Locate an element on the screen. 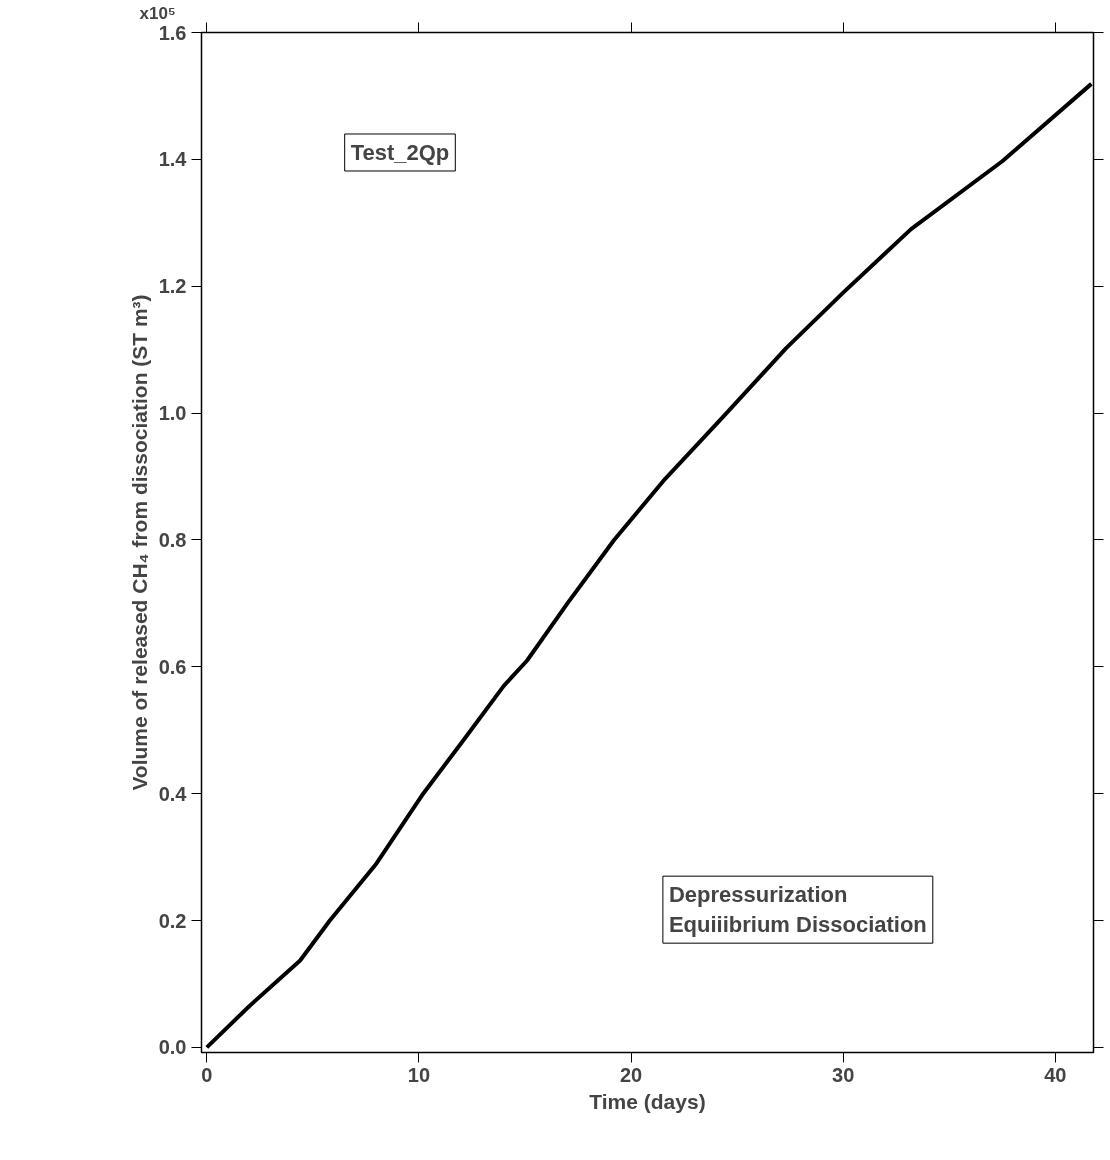 This screenshot has width=1110, height=1160. annotation: Depressurization Equiiibrium Dissociation is located at coordinates (797, 910).